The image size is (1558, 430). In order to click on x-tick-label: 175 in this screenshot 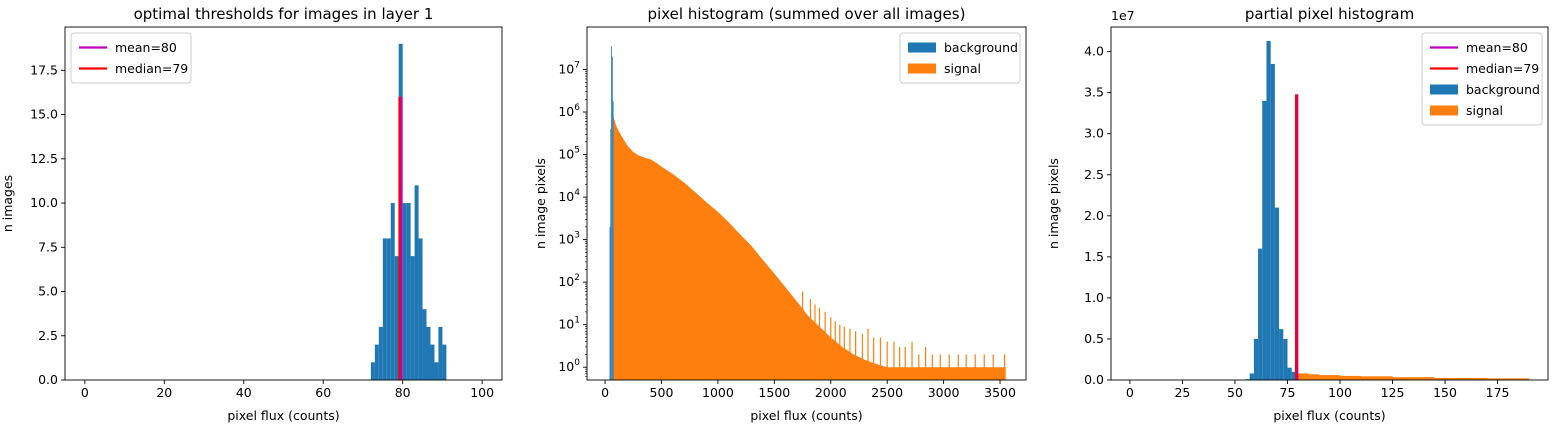, I will do `click(1498, 392)`.